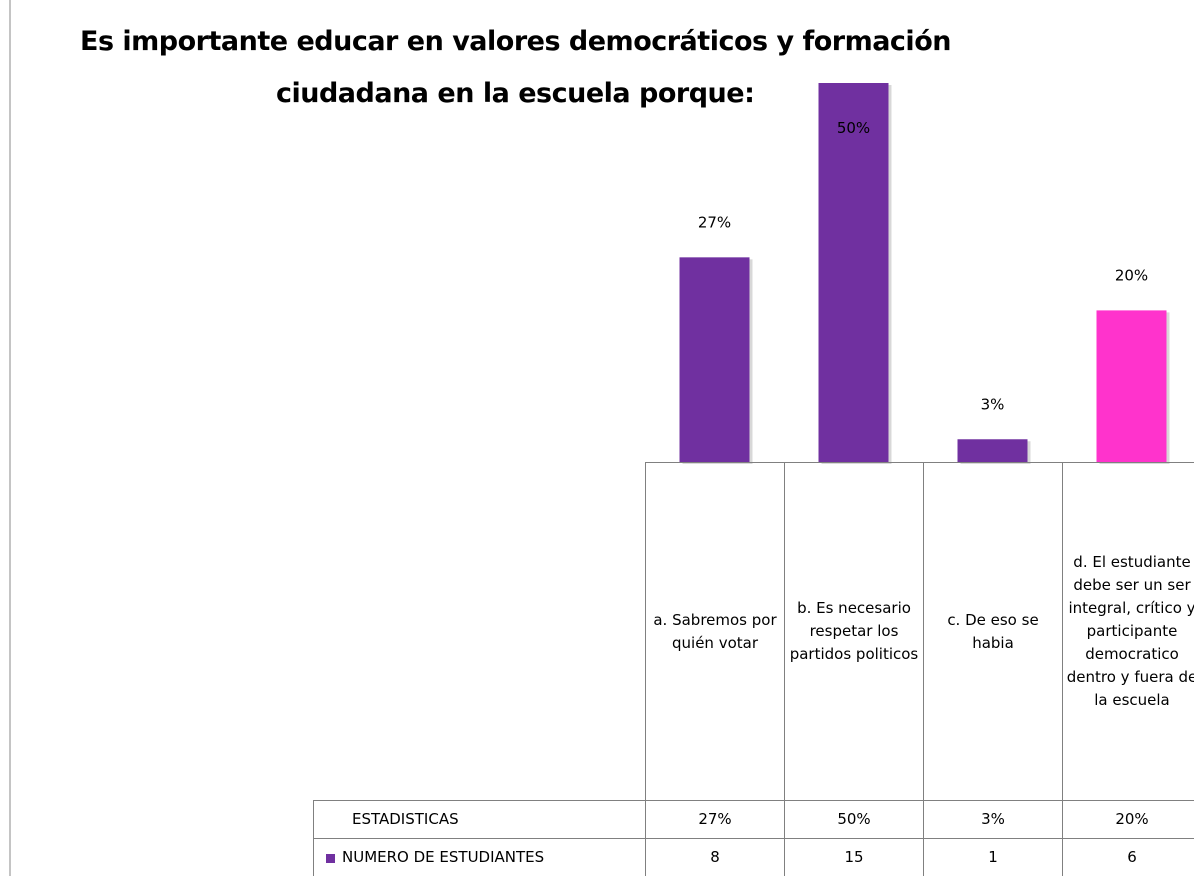  What do you see at coordinates (479, 857) in the screenshot?
I see `row-label: NUMERO DE ESTUDIANTES` at bounding box center [479, 857].